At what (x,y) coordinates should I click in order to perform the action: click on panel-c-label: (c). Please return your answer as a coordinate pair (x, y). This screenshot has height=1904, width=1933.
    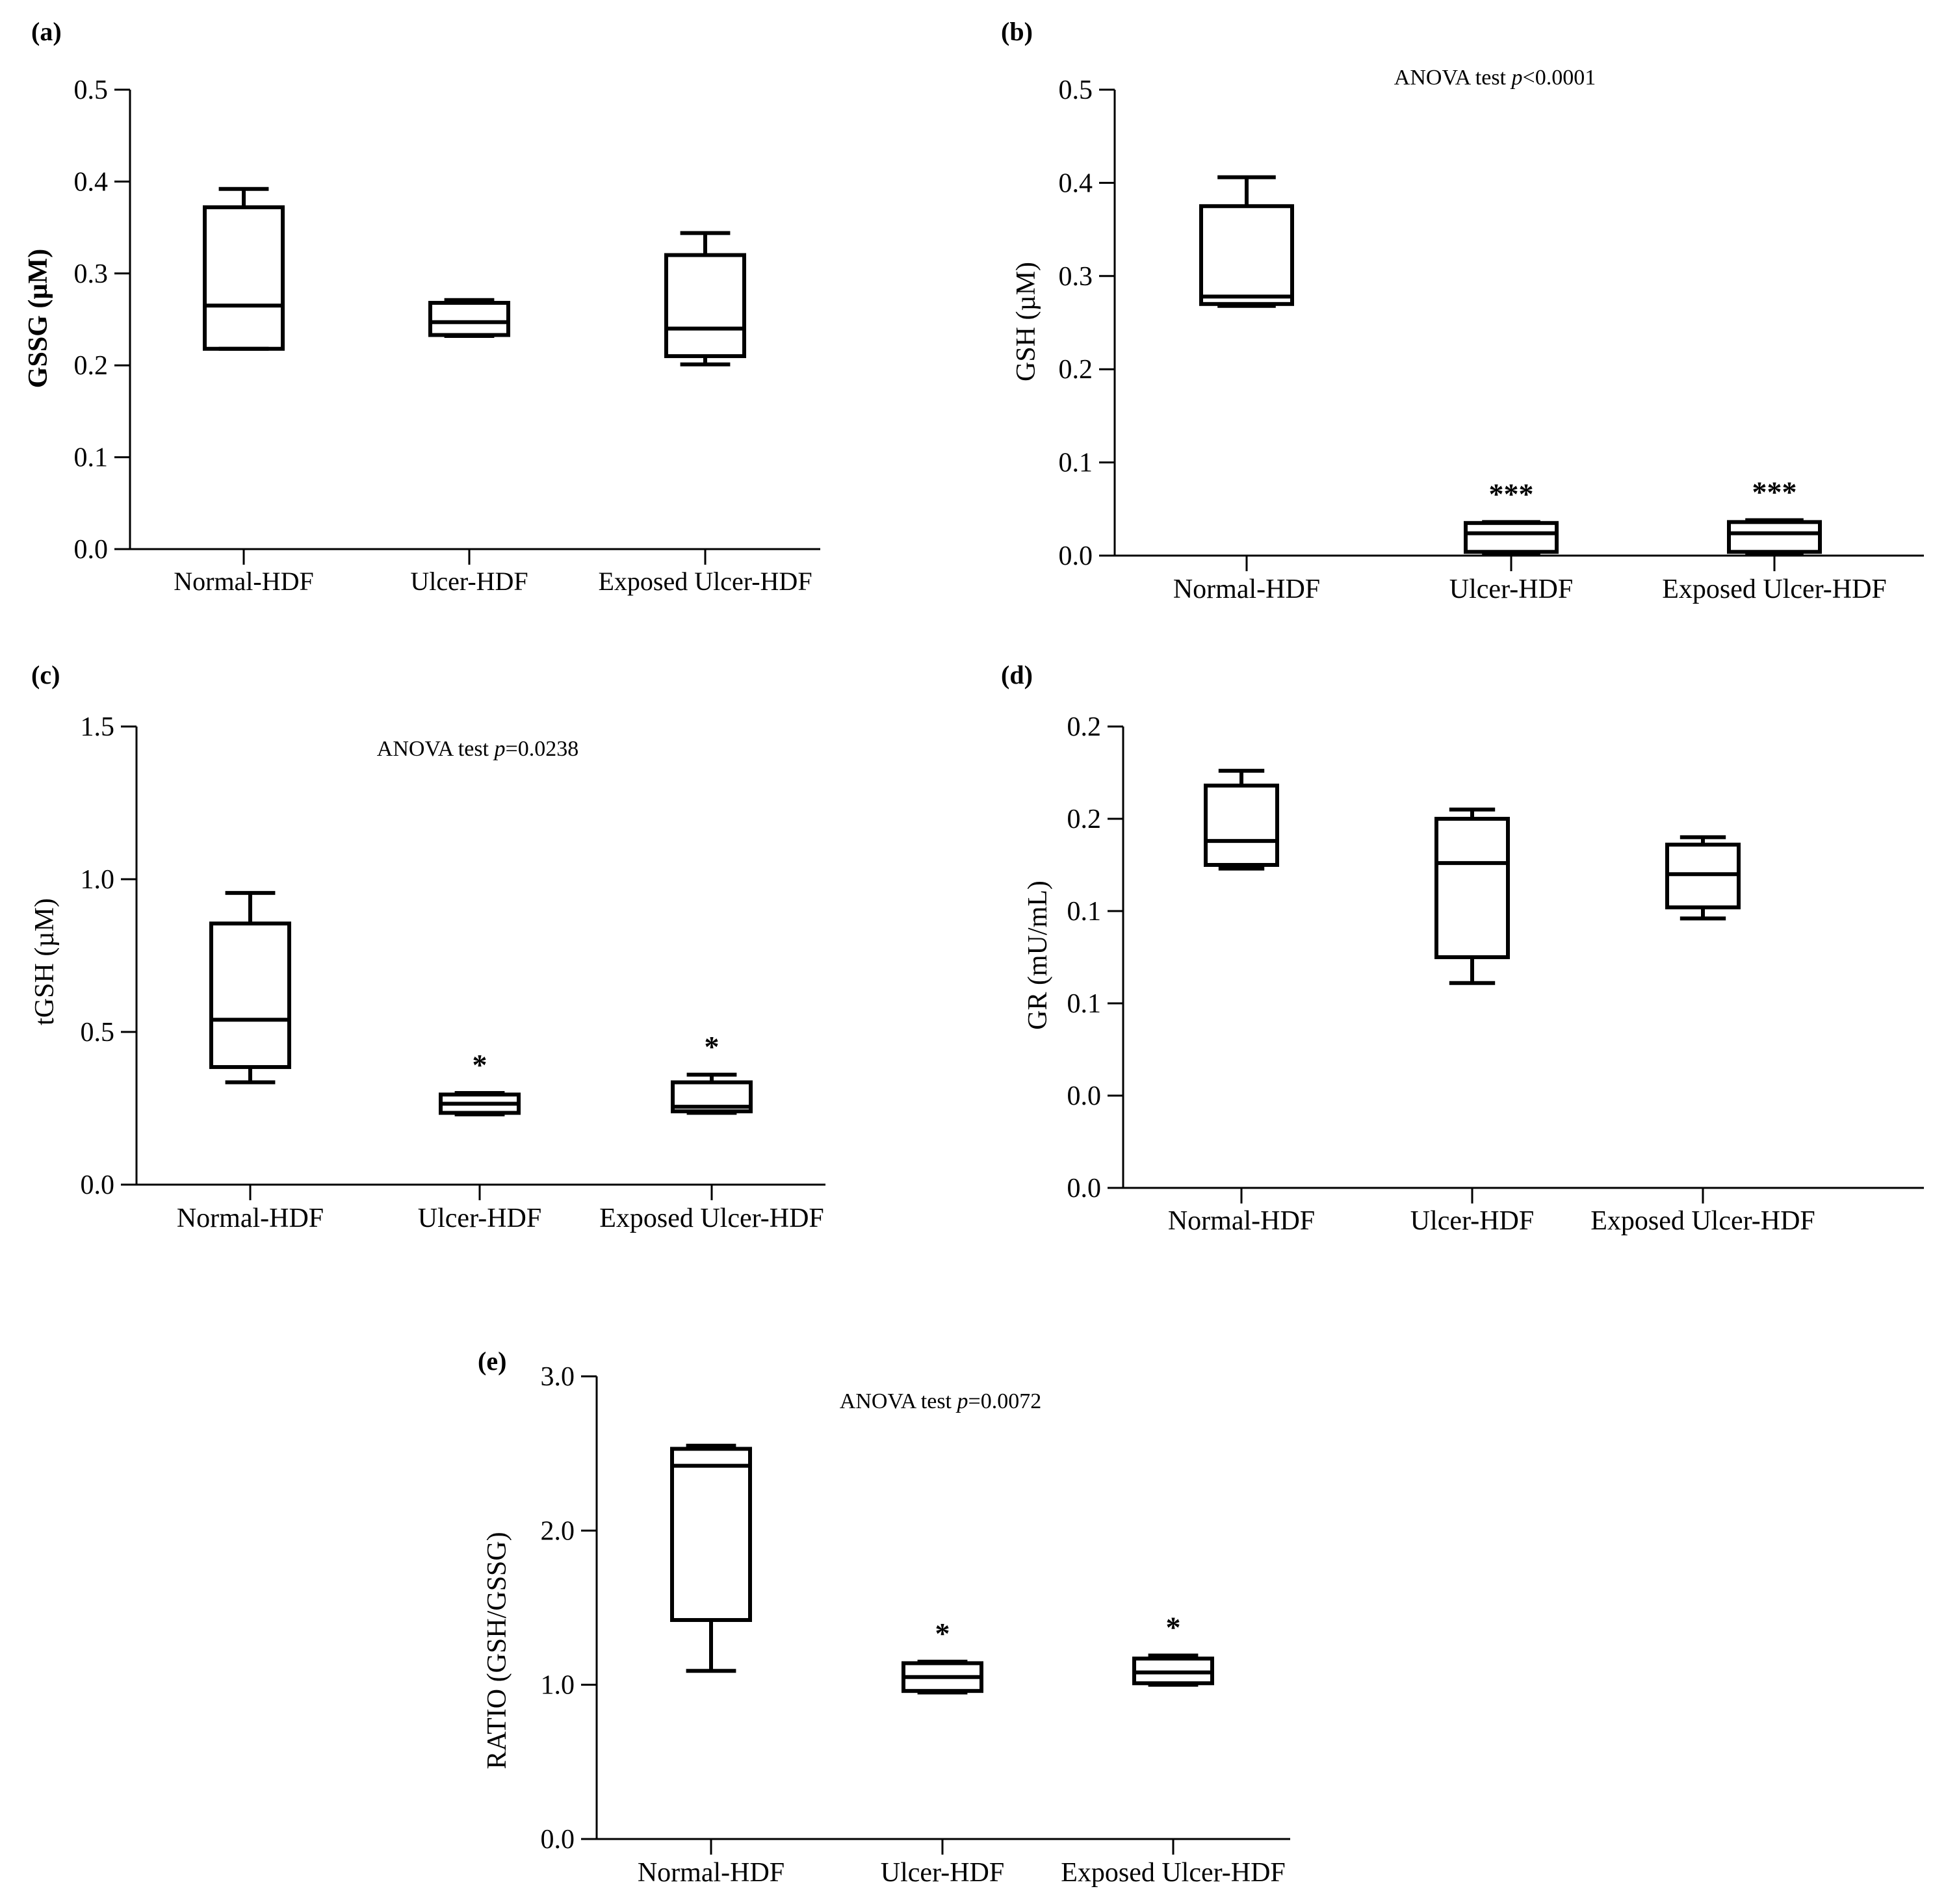
    Looking at the image, I should click on (45, 675).